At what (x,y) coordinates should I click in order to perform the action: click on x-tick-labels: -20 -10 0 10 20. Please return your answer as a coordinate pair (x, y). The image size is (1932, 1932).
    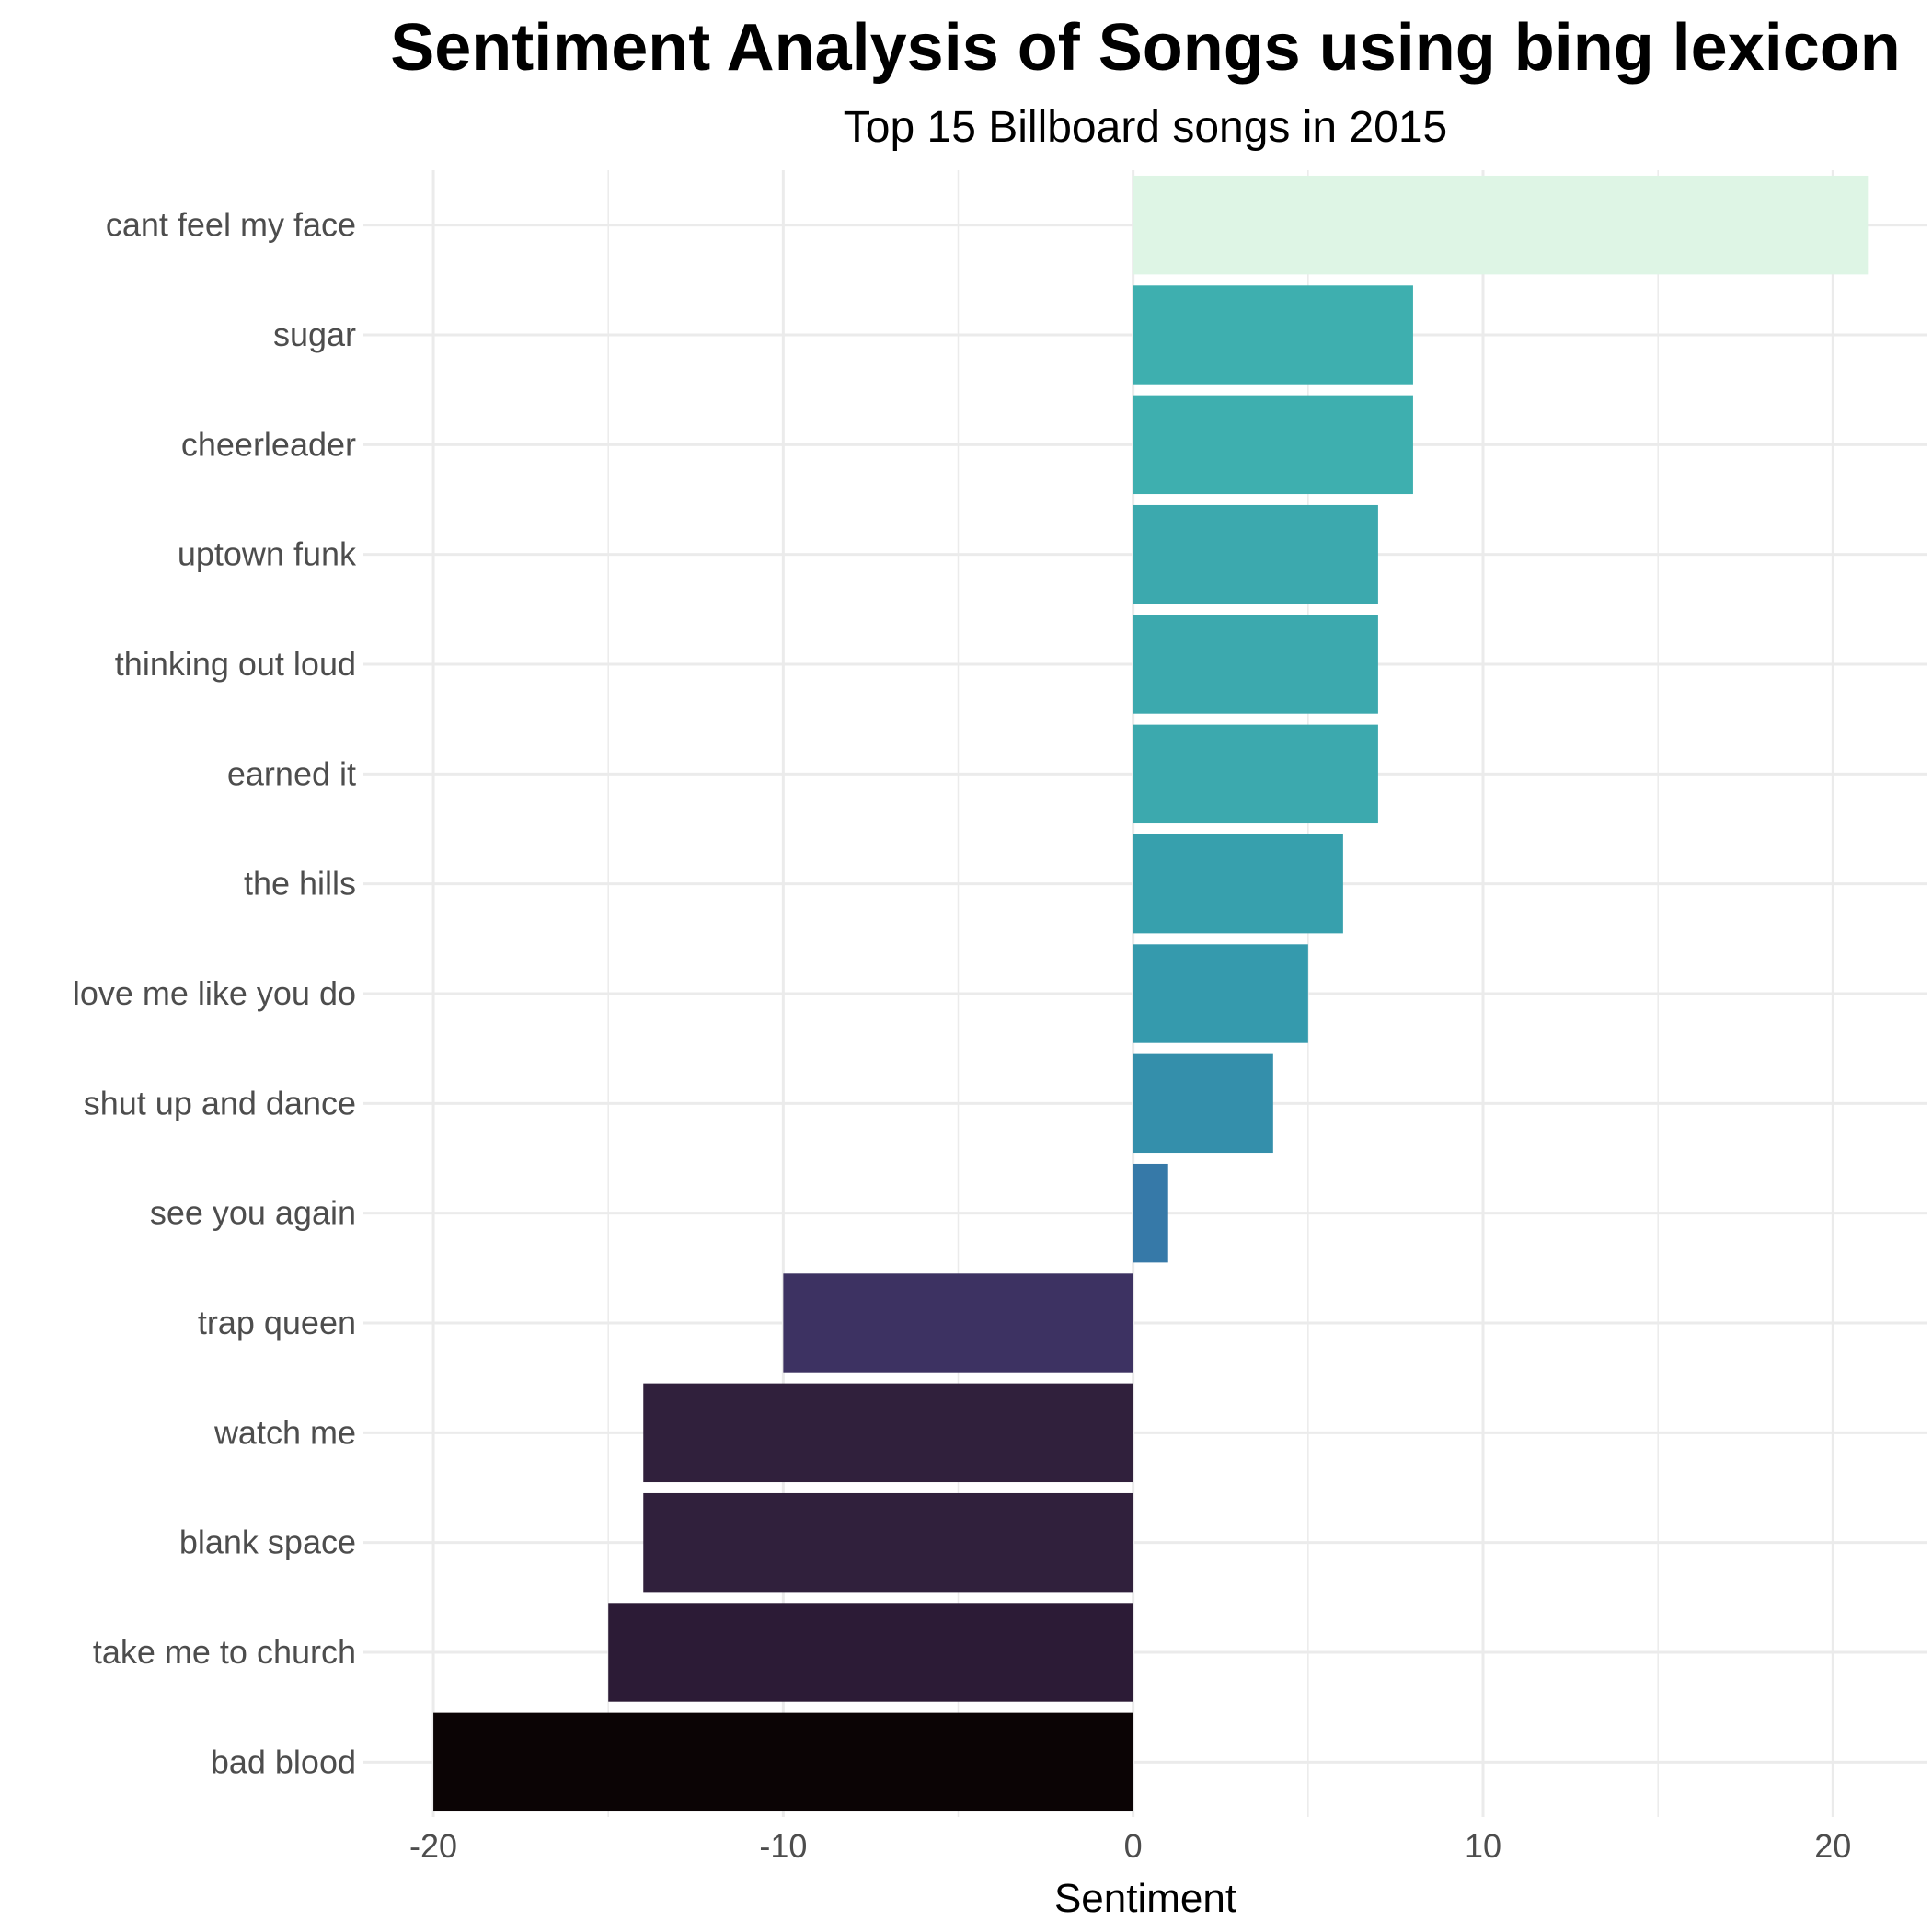
    Looking at the image, I should click on (1130, 1846).